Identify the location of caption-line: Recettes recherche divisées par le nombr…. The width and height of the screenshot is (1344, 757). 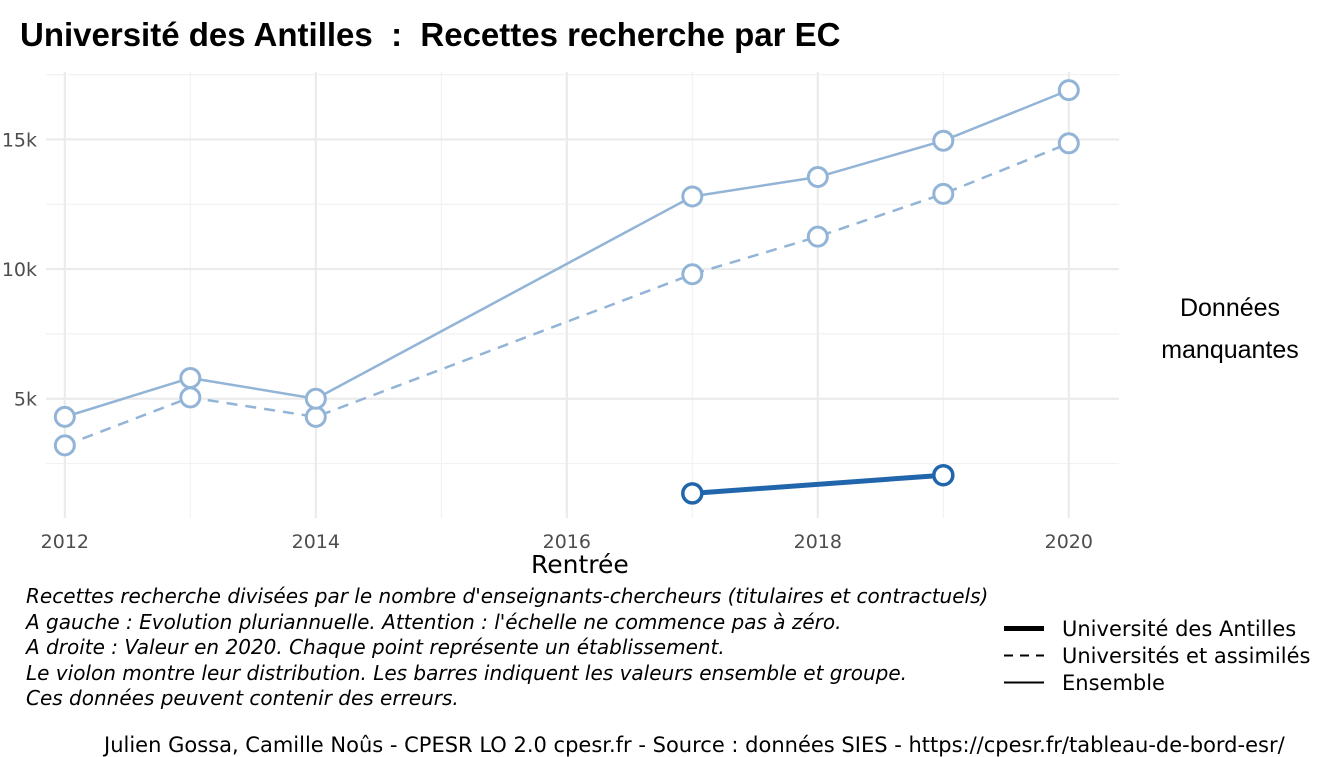
(507, 596).